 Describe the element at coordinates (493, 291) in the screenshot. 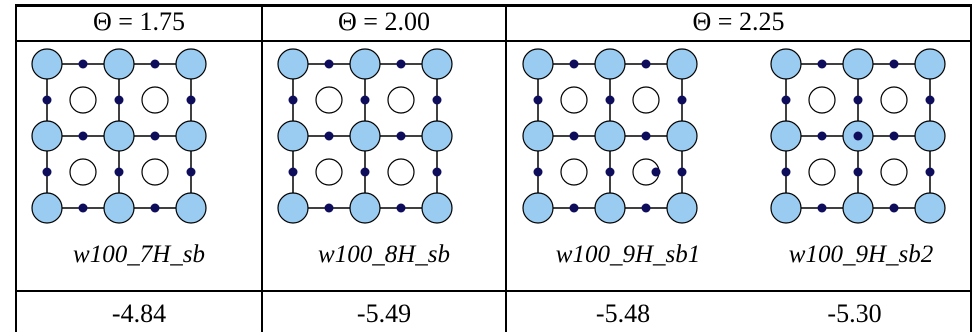

I see `energy-rule` at that location.